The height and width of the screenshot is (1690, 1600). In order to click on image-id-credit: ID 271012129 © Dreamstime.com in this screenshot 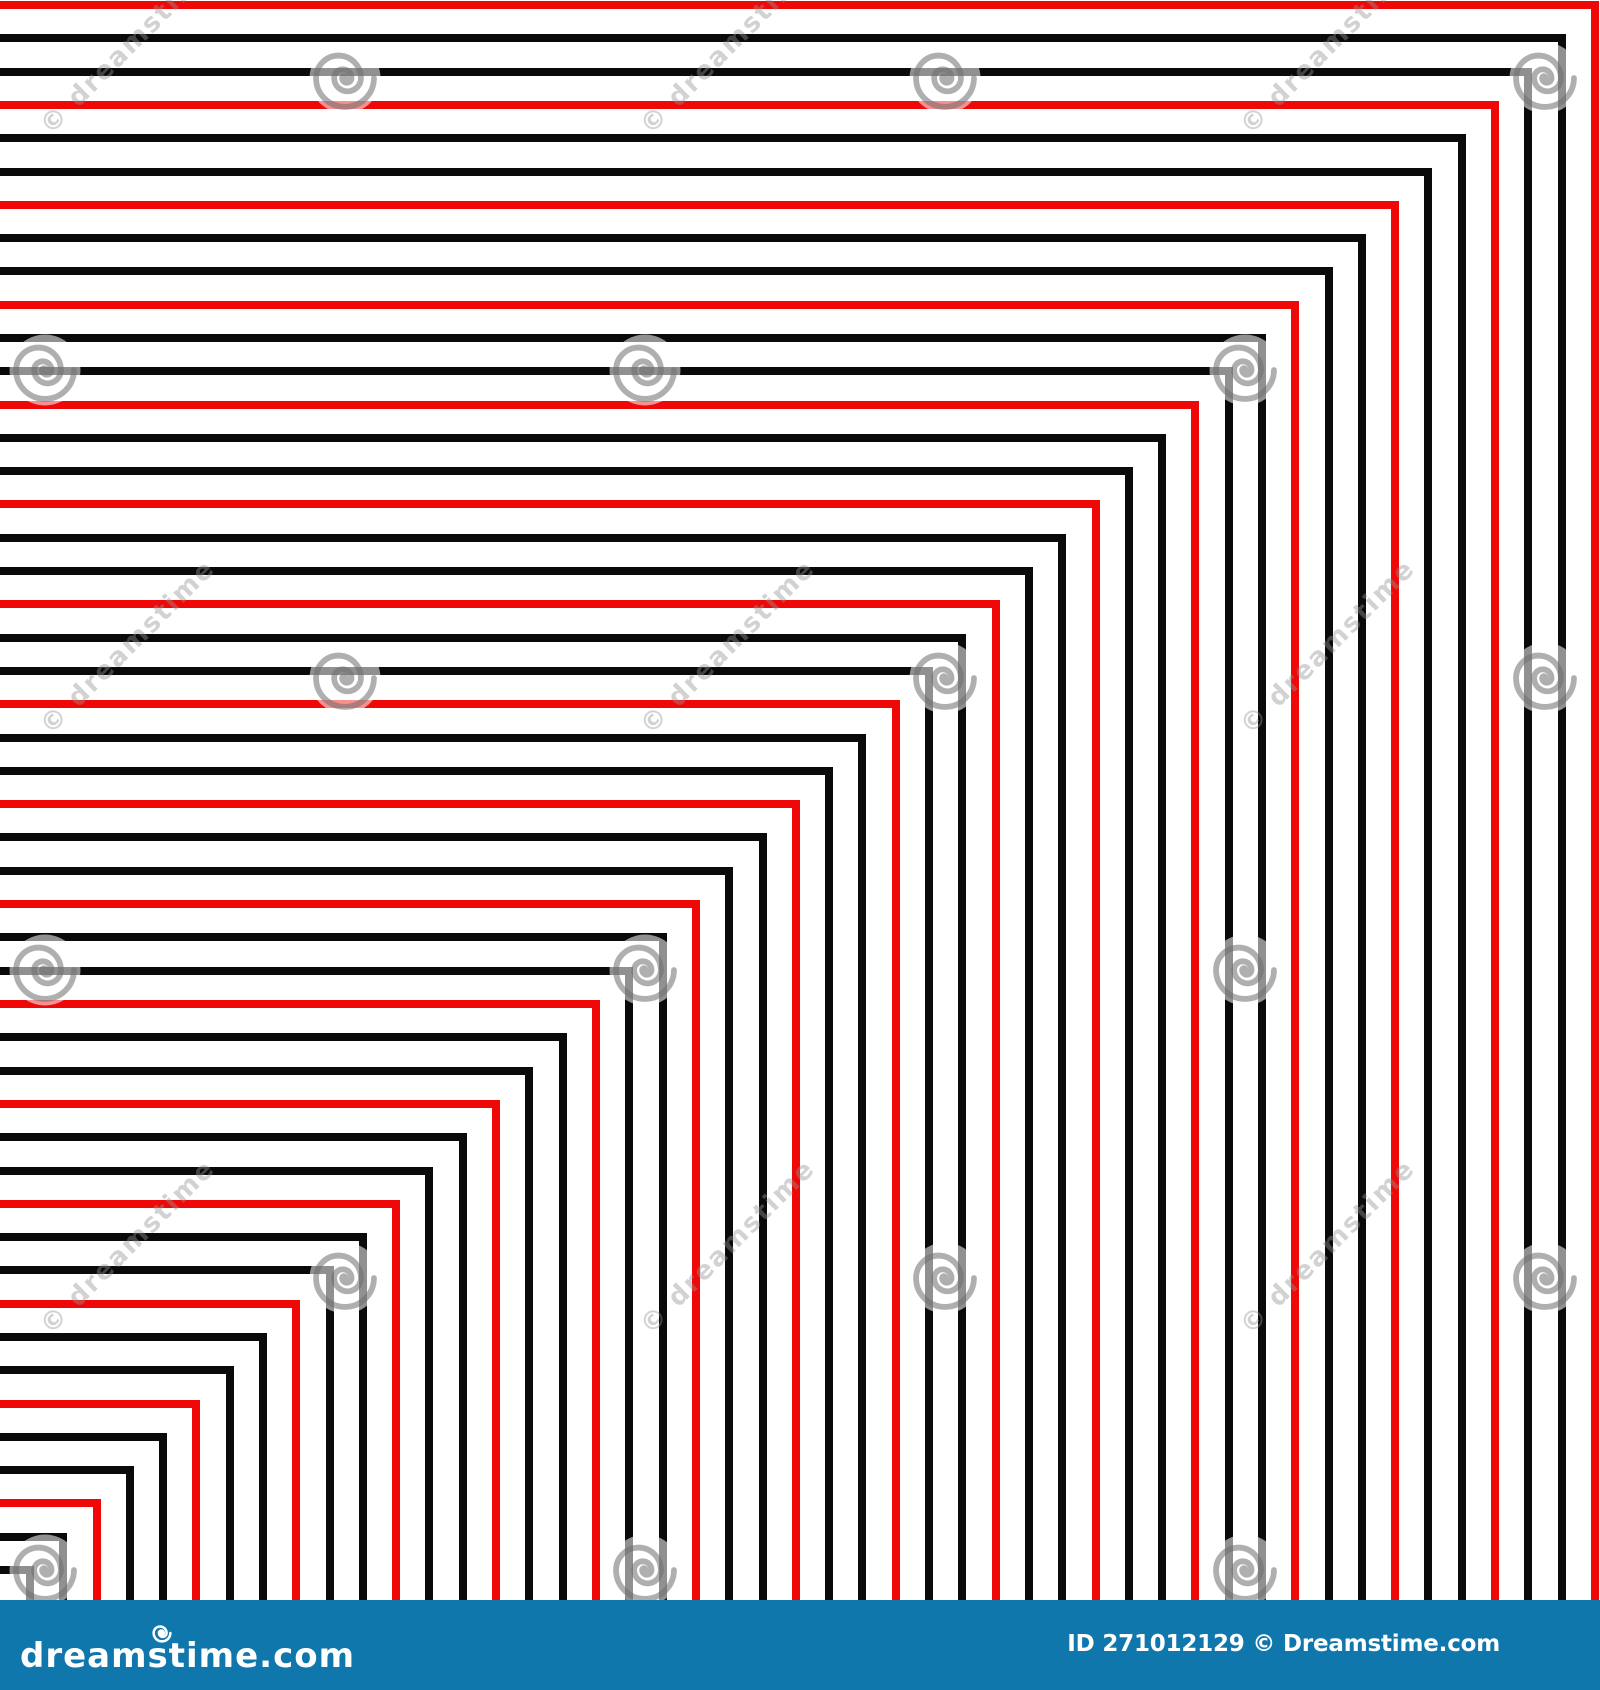, I will do `click(1283, 1644)`.